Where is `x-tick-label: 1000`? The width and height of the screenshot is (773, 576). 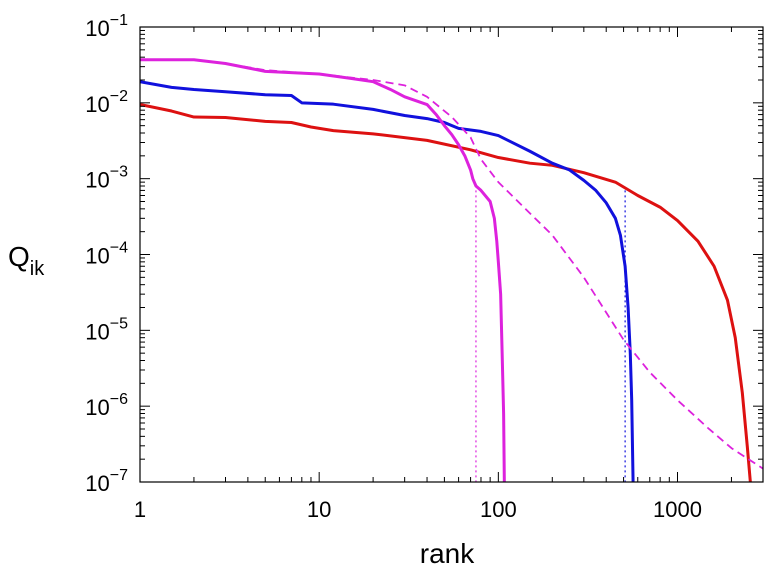 x-tick-label: 1000 is located at coordinates (677, 509).